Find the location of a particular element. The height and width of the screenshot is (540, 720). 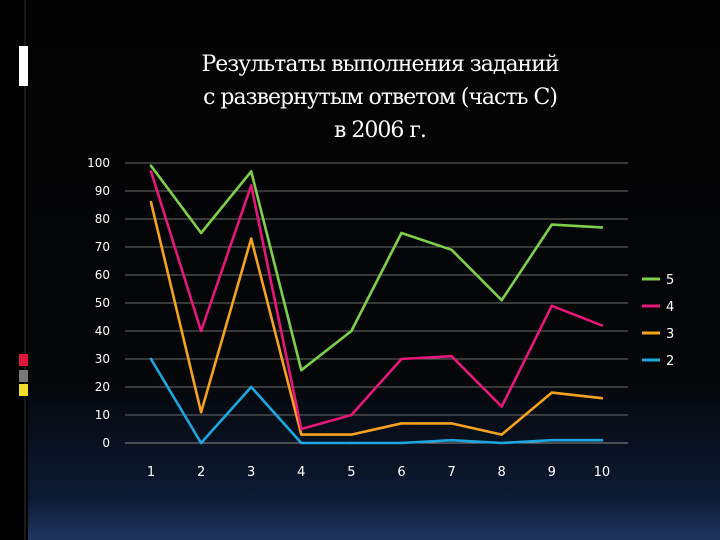

y-tick-label-0: 0 is located at coordinates (106, 443).